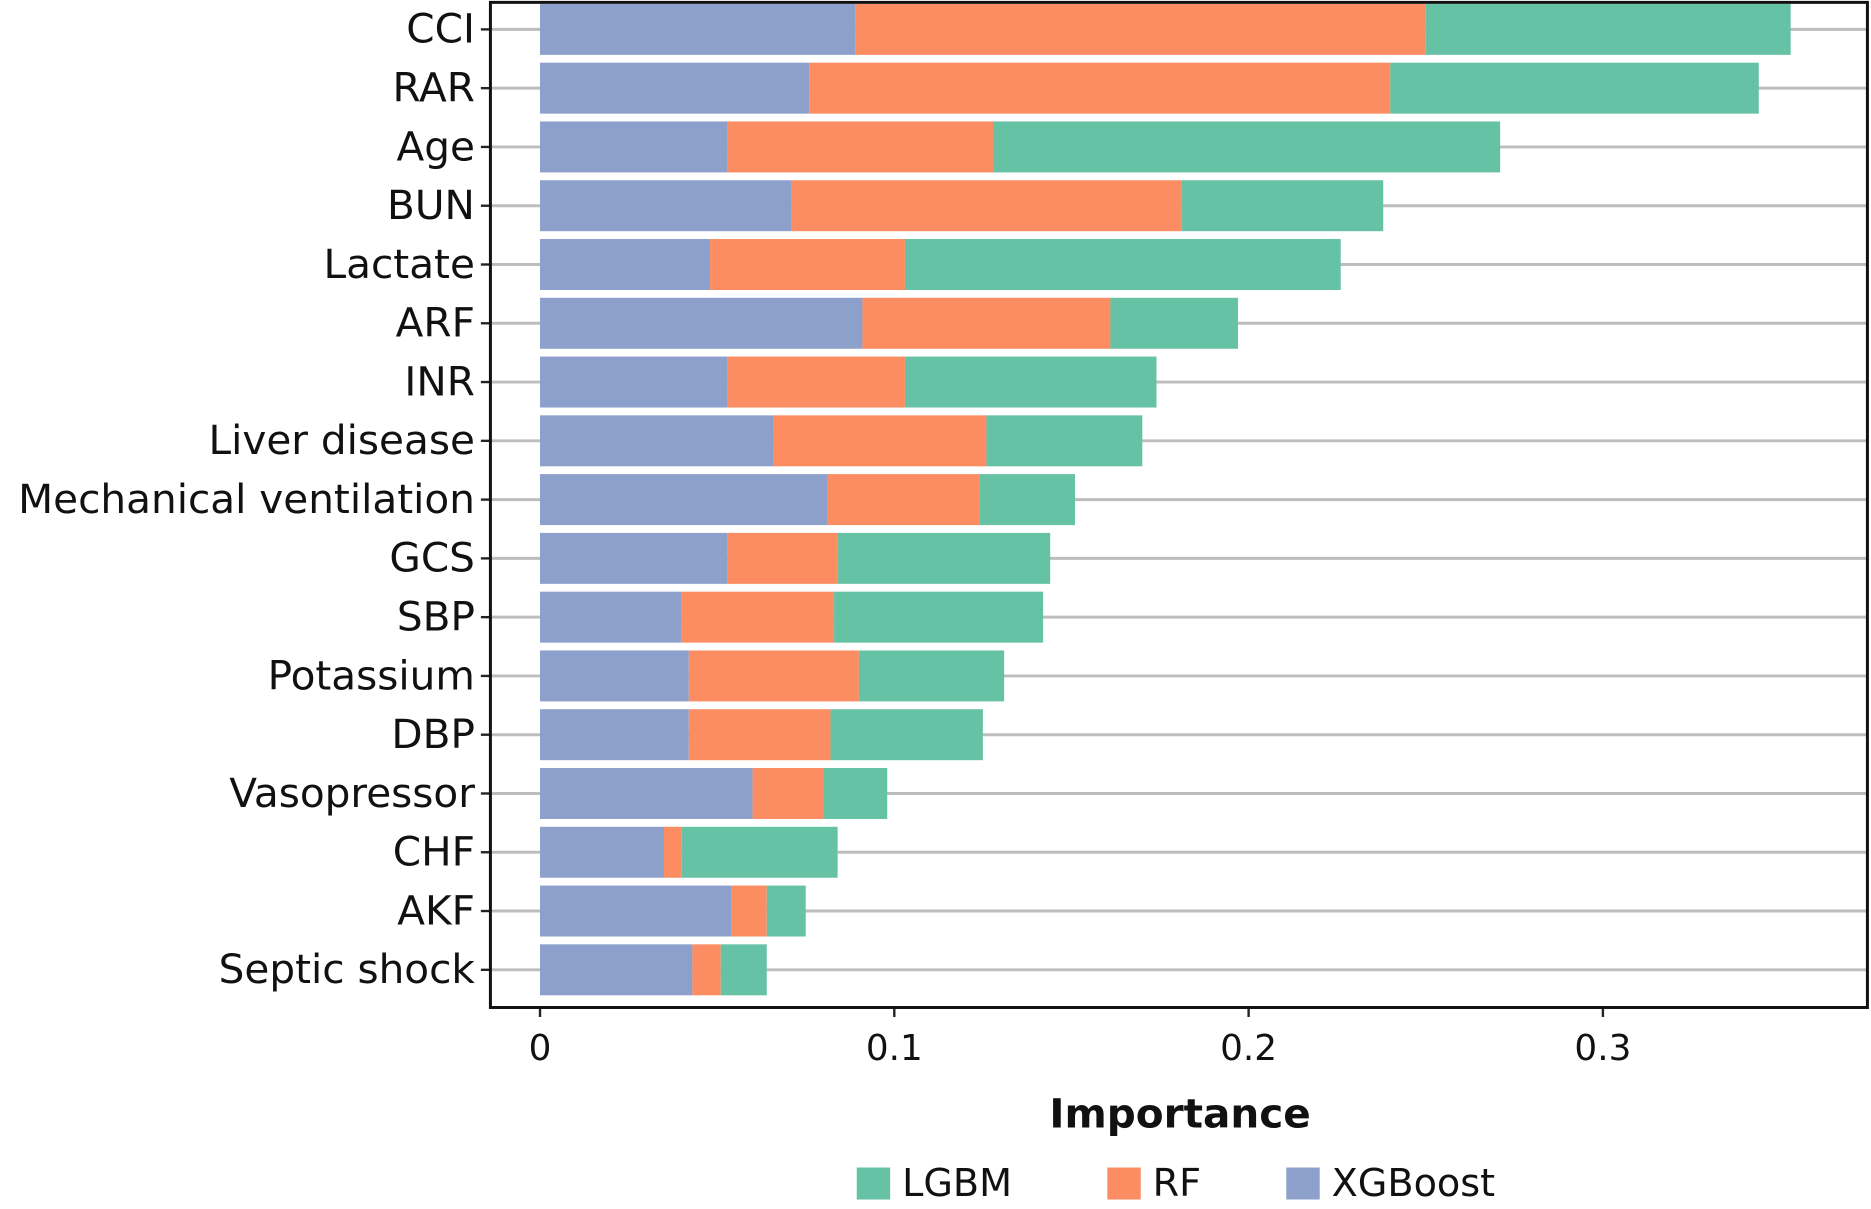 This screenshot has width=1871, height=1209. I want to click on y-tick-label: SBP, so click(436, 617).